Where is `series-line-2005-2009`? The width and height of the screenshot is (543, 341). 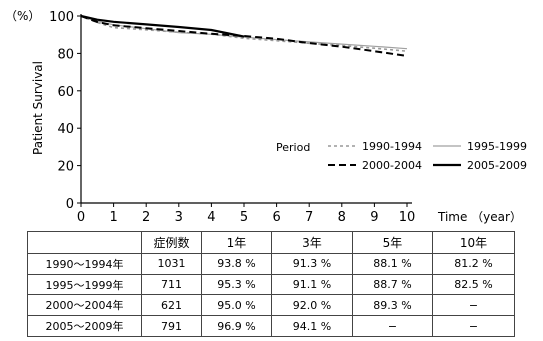
series-line-2005-2009 is located at coordinates (162, 26).